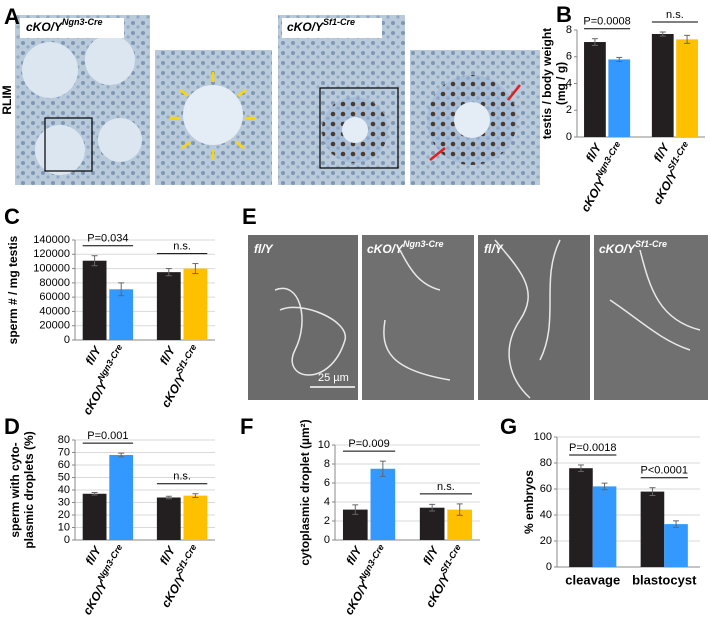  I want to click on y-tick-label: 60000, so click(54, 297).